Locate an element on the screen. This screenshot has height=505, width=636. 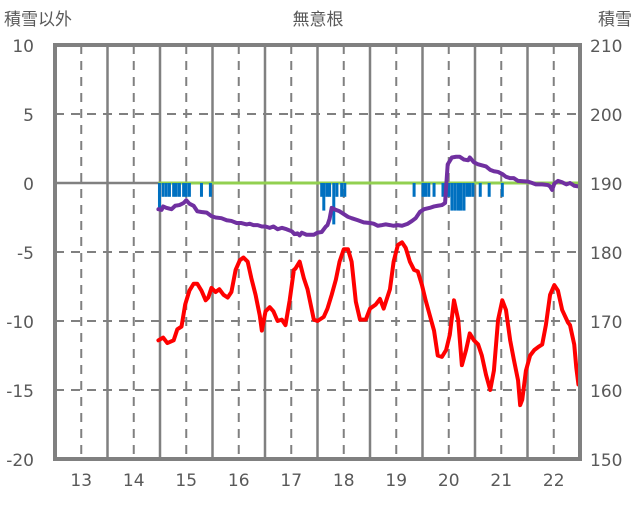
y-right-tick-label: 150 is located at coordinates (606, 461).